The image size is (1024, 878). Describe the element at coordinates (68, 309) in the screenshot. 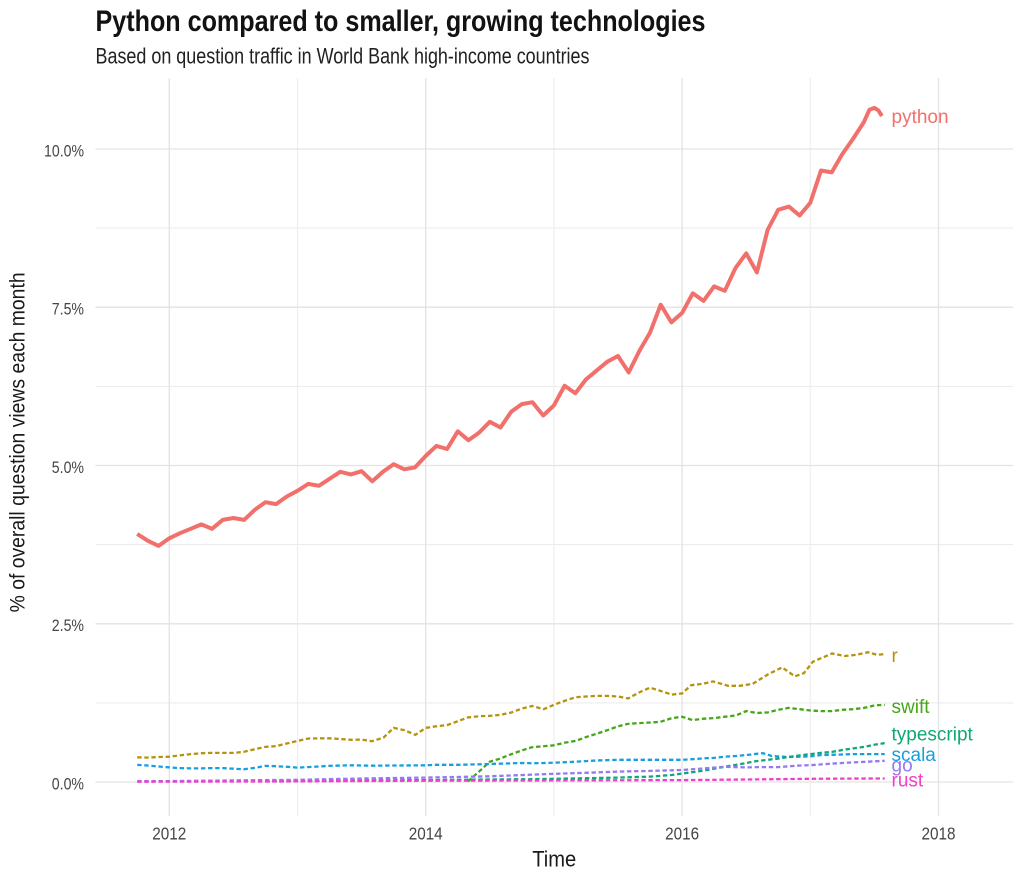

I see `svg-text: 7.5%` at that location.